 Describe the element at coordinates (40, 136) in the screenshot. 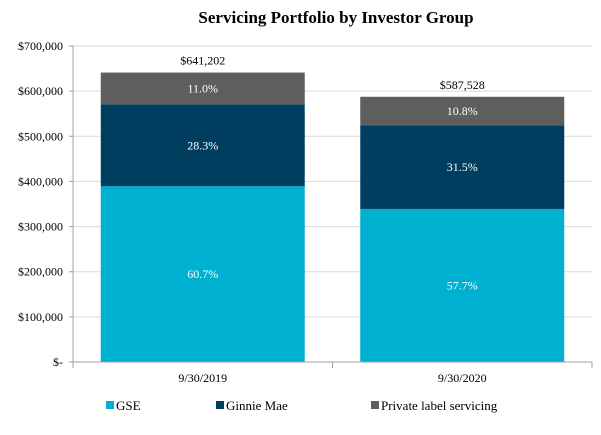

I see `y-tick-label: $500,000` at that location.